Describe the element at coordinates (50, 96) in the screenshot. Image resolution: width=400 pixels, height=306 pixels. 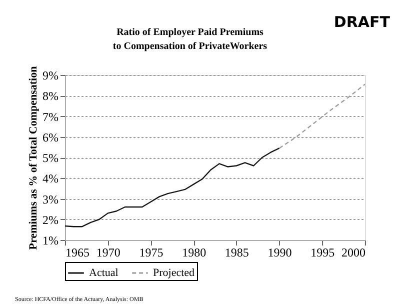
I see `y-tick-label: 8%` at that location.